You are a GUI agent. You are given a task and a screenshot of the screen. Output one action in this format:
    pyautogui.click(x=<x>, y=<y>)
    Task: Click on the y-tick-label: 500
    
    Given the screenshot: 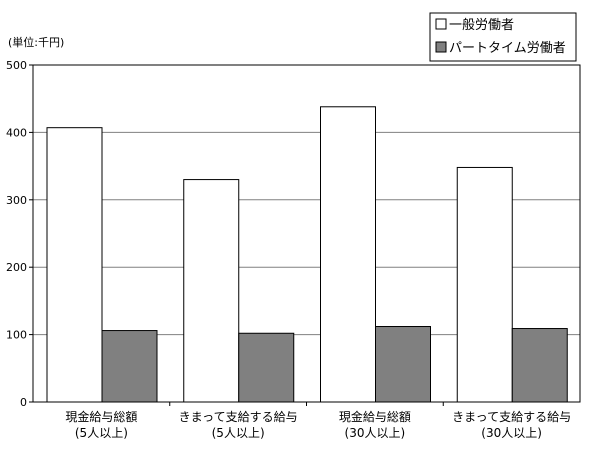 What is the action you would take?
    pyautogui.click(x=16, y=65)
    